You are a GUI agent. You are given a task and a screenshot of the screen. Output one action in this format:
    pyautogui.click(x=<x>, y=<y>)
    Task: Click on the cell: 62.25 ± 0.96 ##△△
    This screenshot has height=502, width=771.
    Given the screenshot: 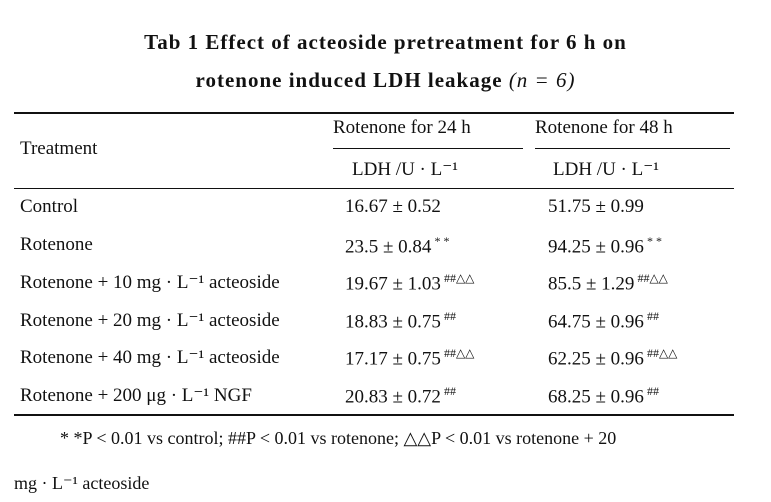 What is the action you would take?
    pyautogui.click(x=612, y=358)
    